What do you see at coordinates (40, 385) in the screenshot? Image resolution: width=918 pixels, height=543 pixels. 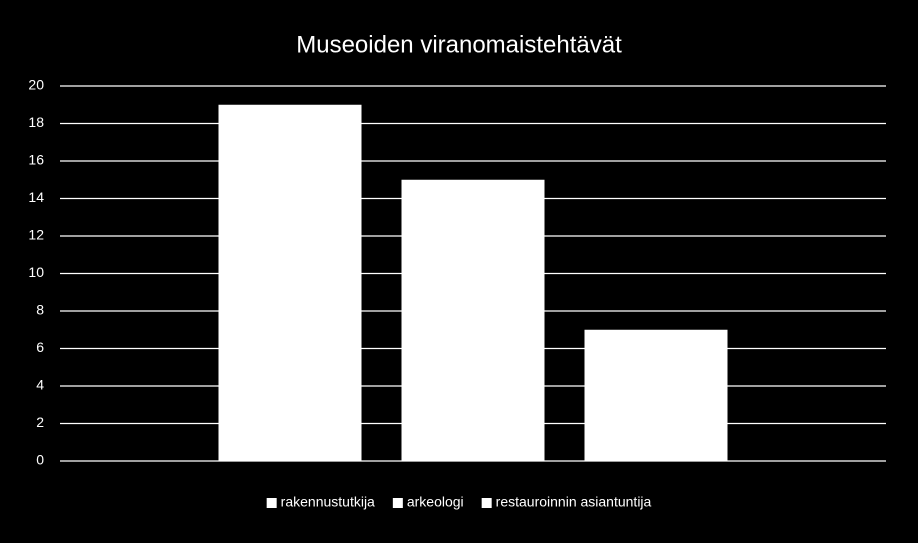 I see `y-tick-label: 4` at bounding box center [40, 385].